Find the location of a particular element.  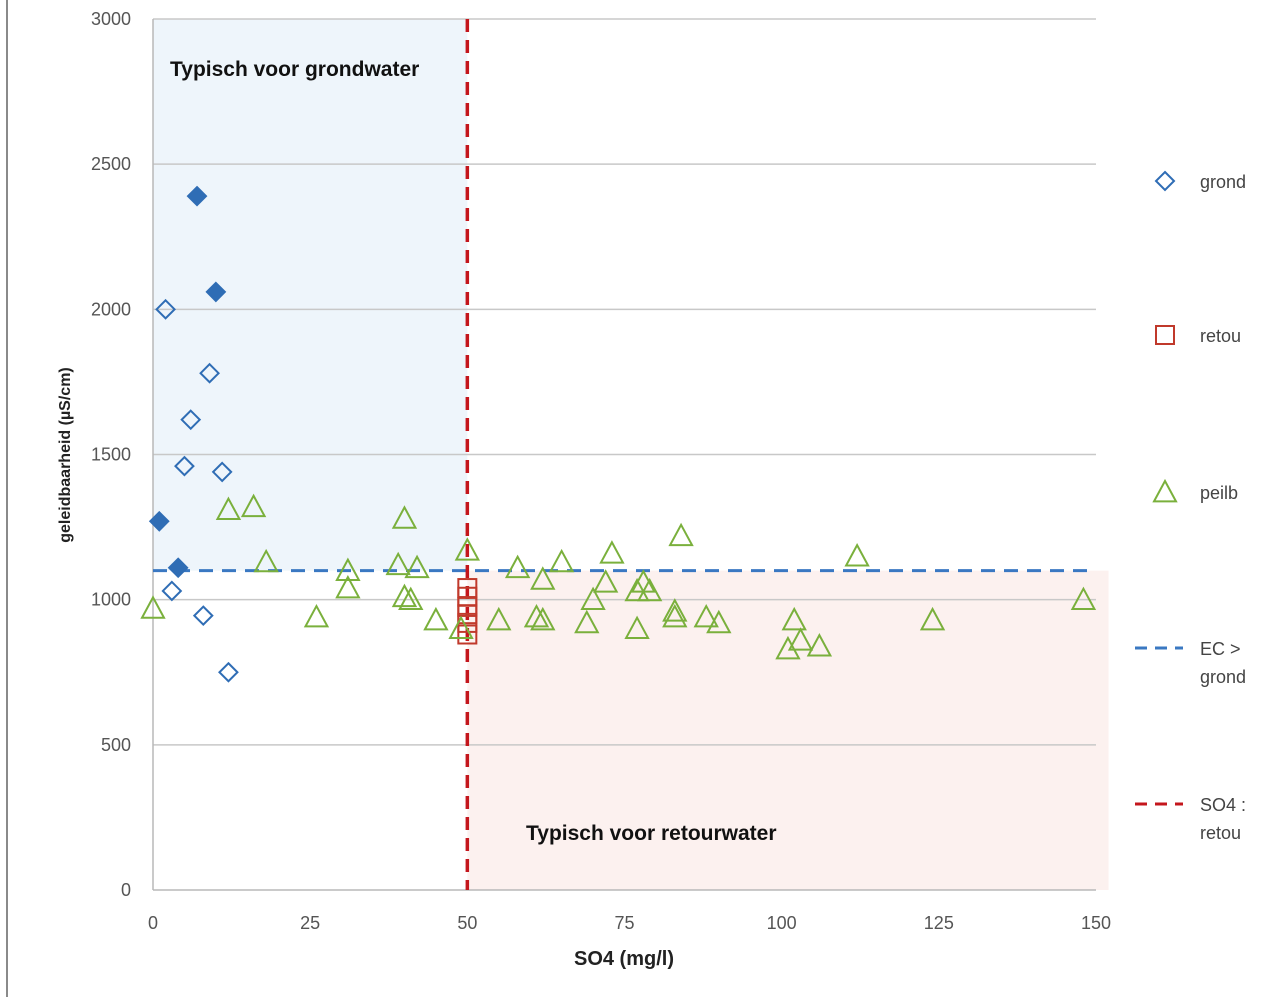

y-tick-label: 500 is located at coordinates (116, 745).